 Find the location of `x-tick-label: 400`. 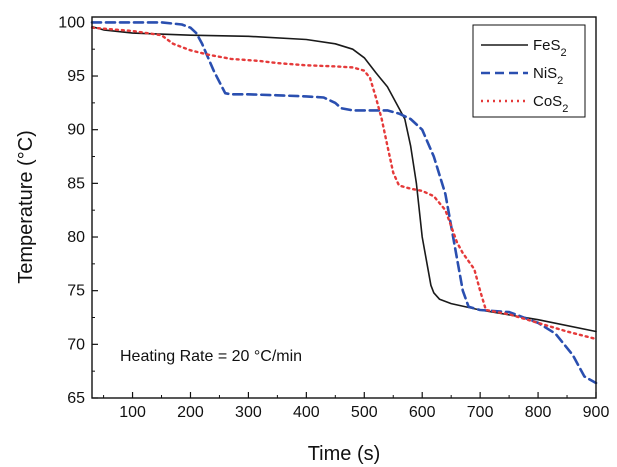

x-tick-label: 400 is located at coordinates (306, 412).